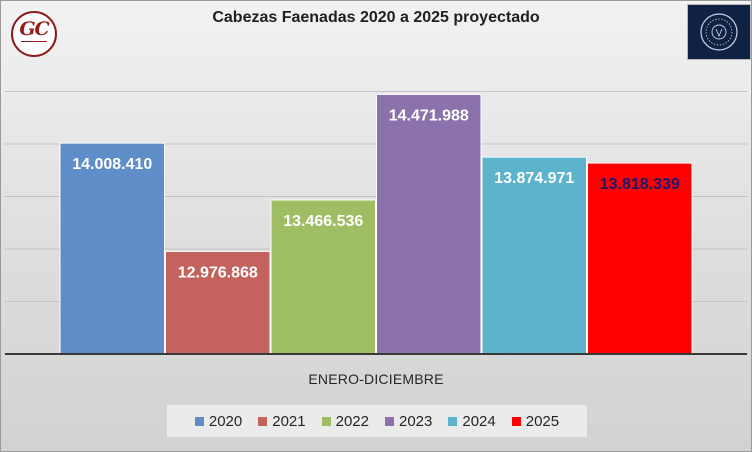 The height and width of the screenshot is (452, 752). I want to click on gc-logo: GC, so click(34, 34).